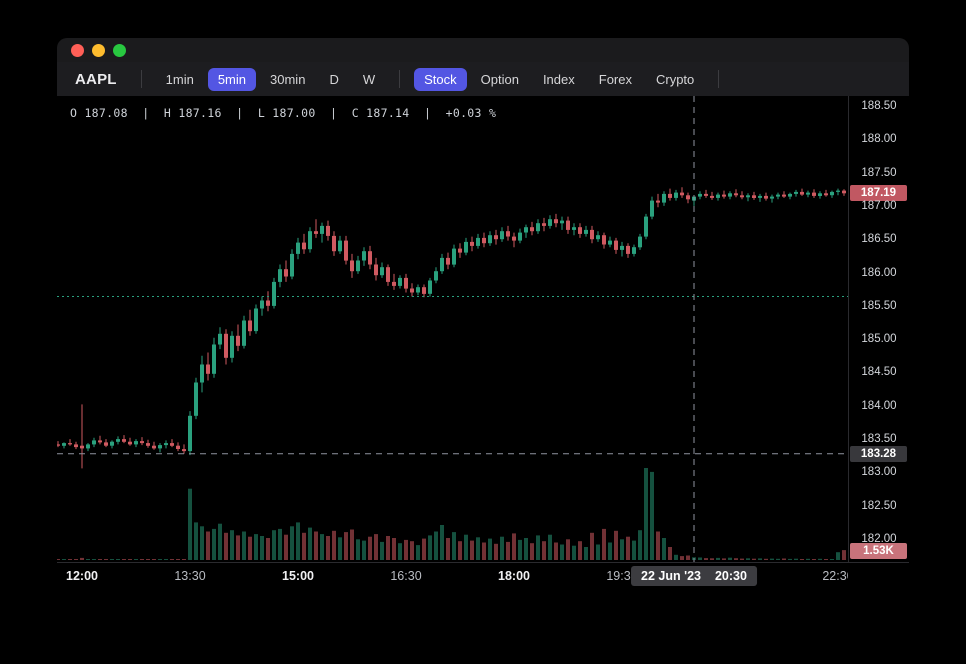 The image size is (966, 664). I want to click on price-tick-label: 183.50, so click(879, 439).